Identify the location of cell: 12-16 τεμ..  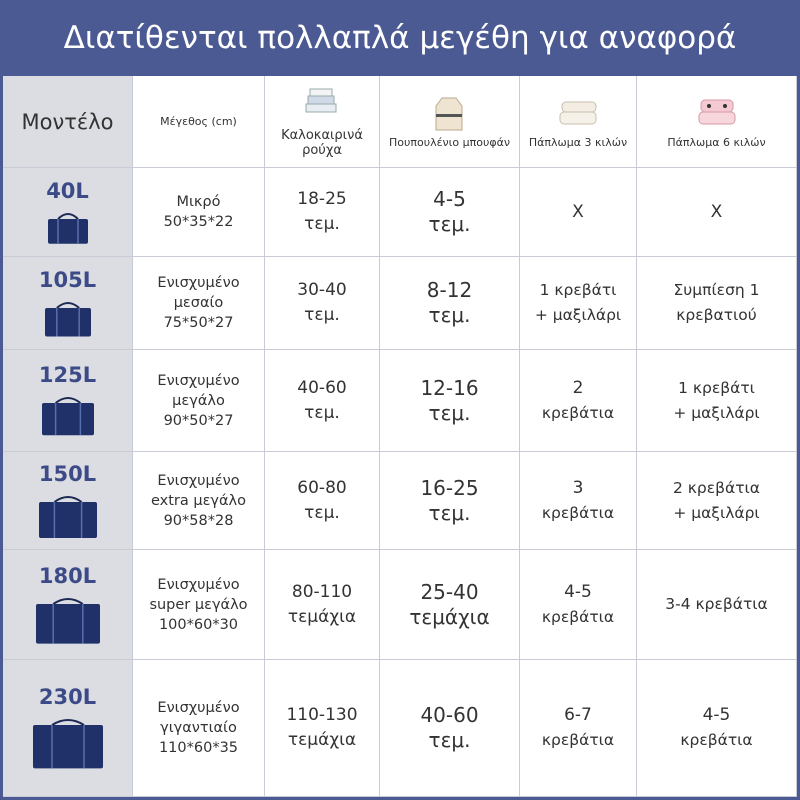
(450, 401).